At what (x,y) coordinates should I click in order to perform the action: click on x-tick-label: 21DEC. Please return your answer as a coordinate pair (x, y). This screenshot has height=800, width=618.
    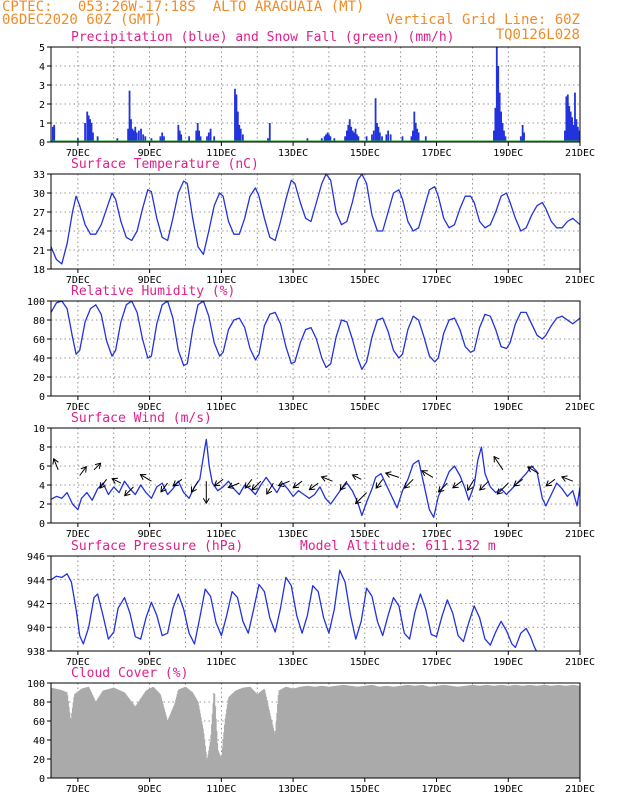
    Looking at the image, I should click on (580, 662).